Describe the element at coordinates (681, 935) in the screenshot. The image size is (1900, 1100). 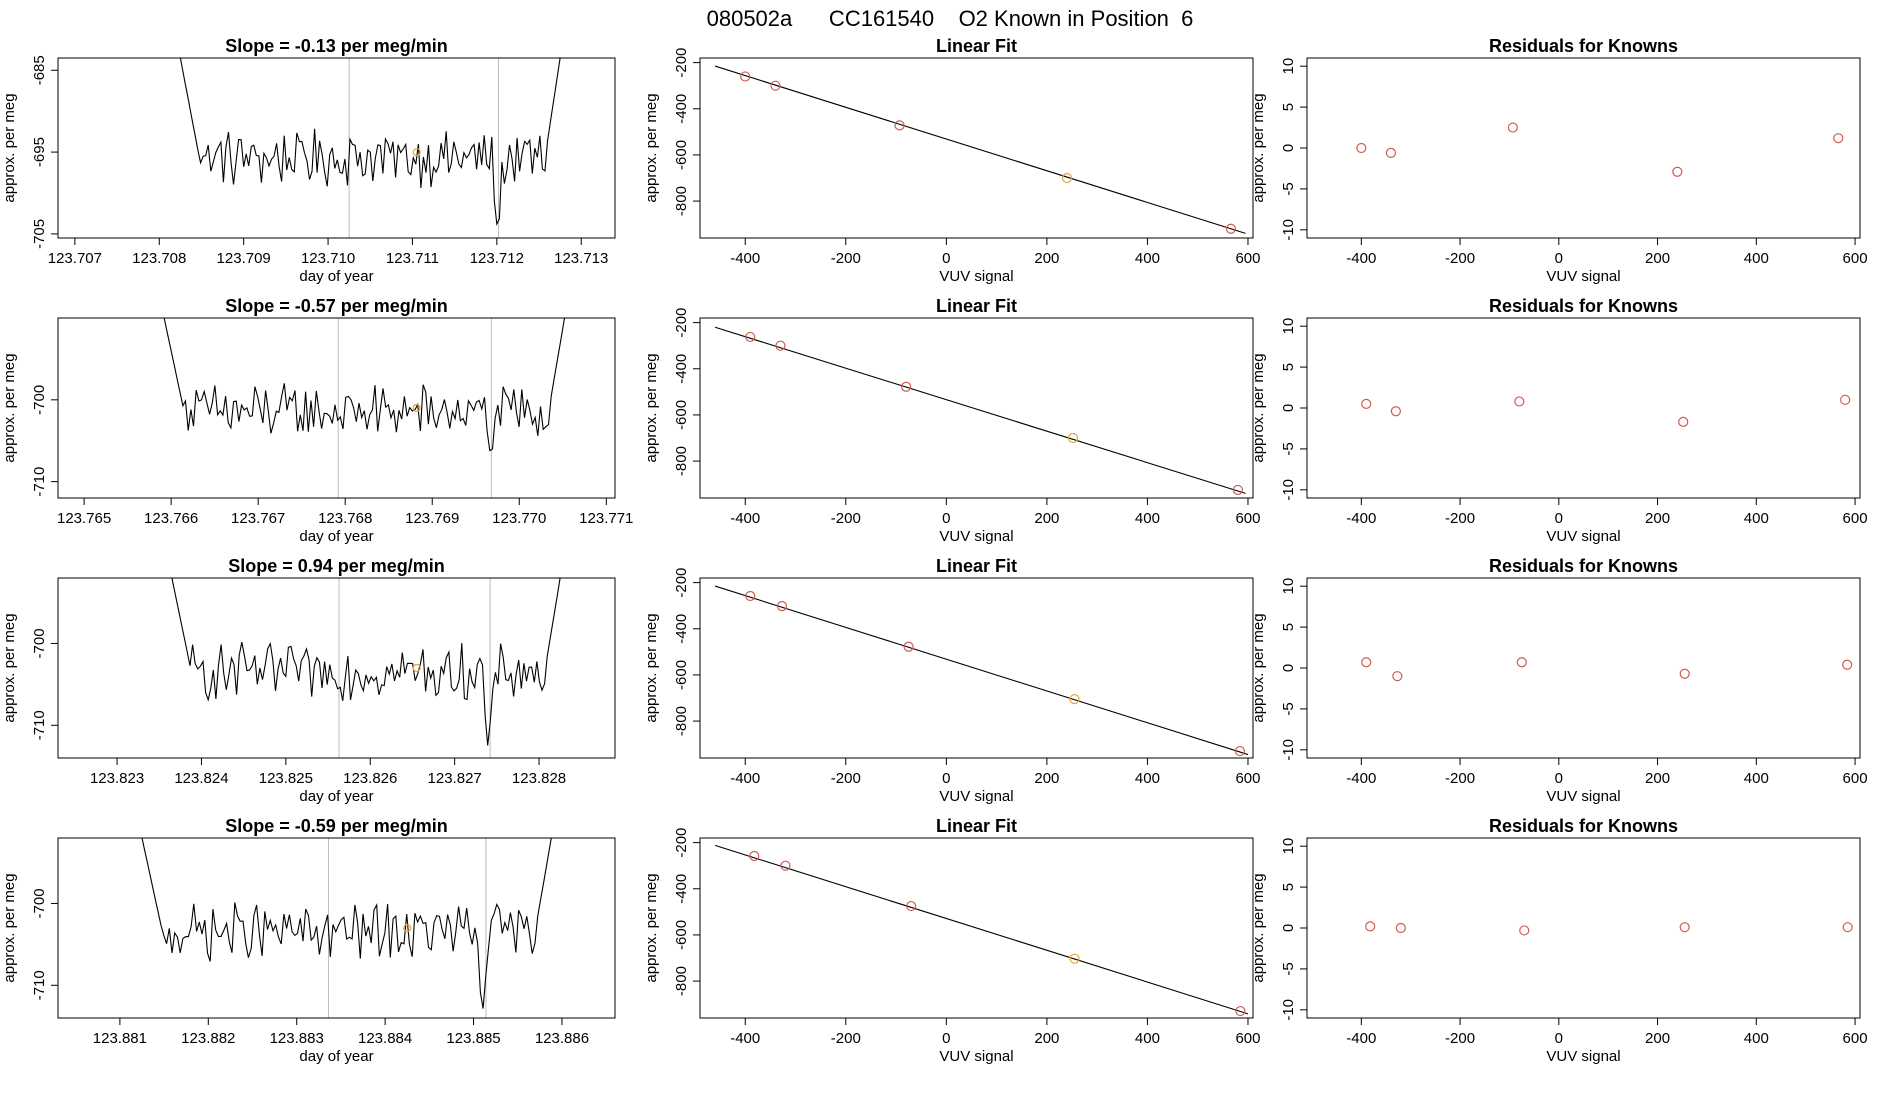
I see `y-tick-label: -600` at that location.